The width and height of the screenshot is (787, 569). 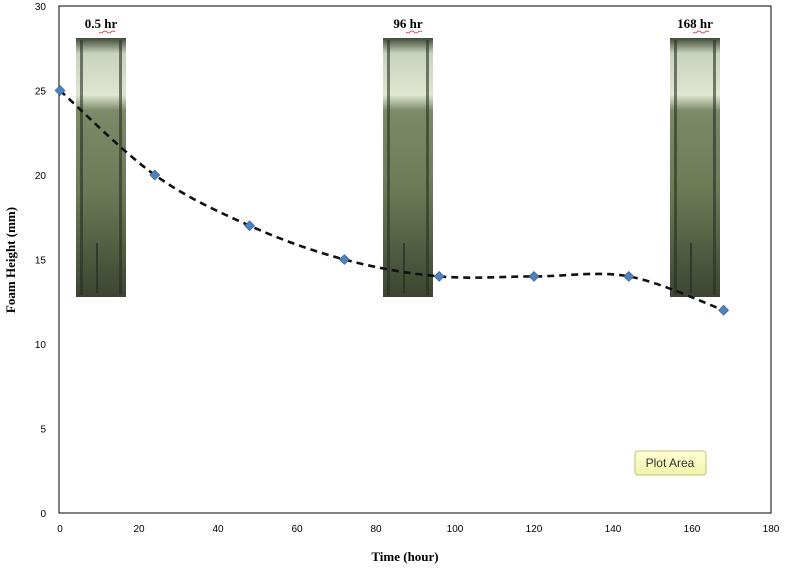 I want to click on x-tick-label: 160, so click(x=692, y=529).